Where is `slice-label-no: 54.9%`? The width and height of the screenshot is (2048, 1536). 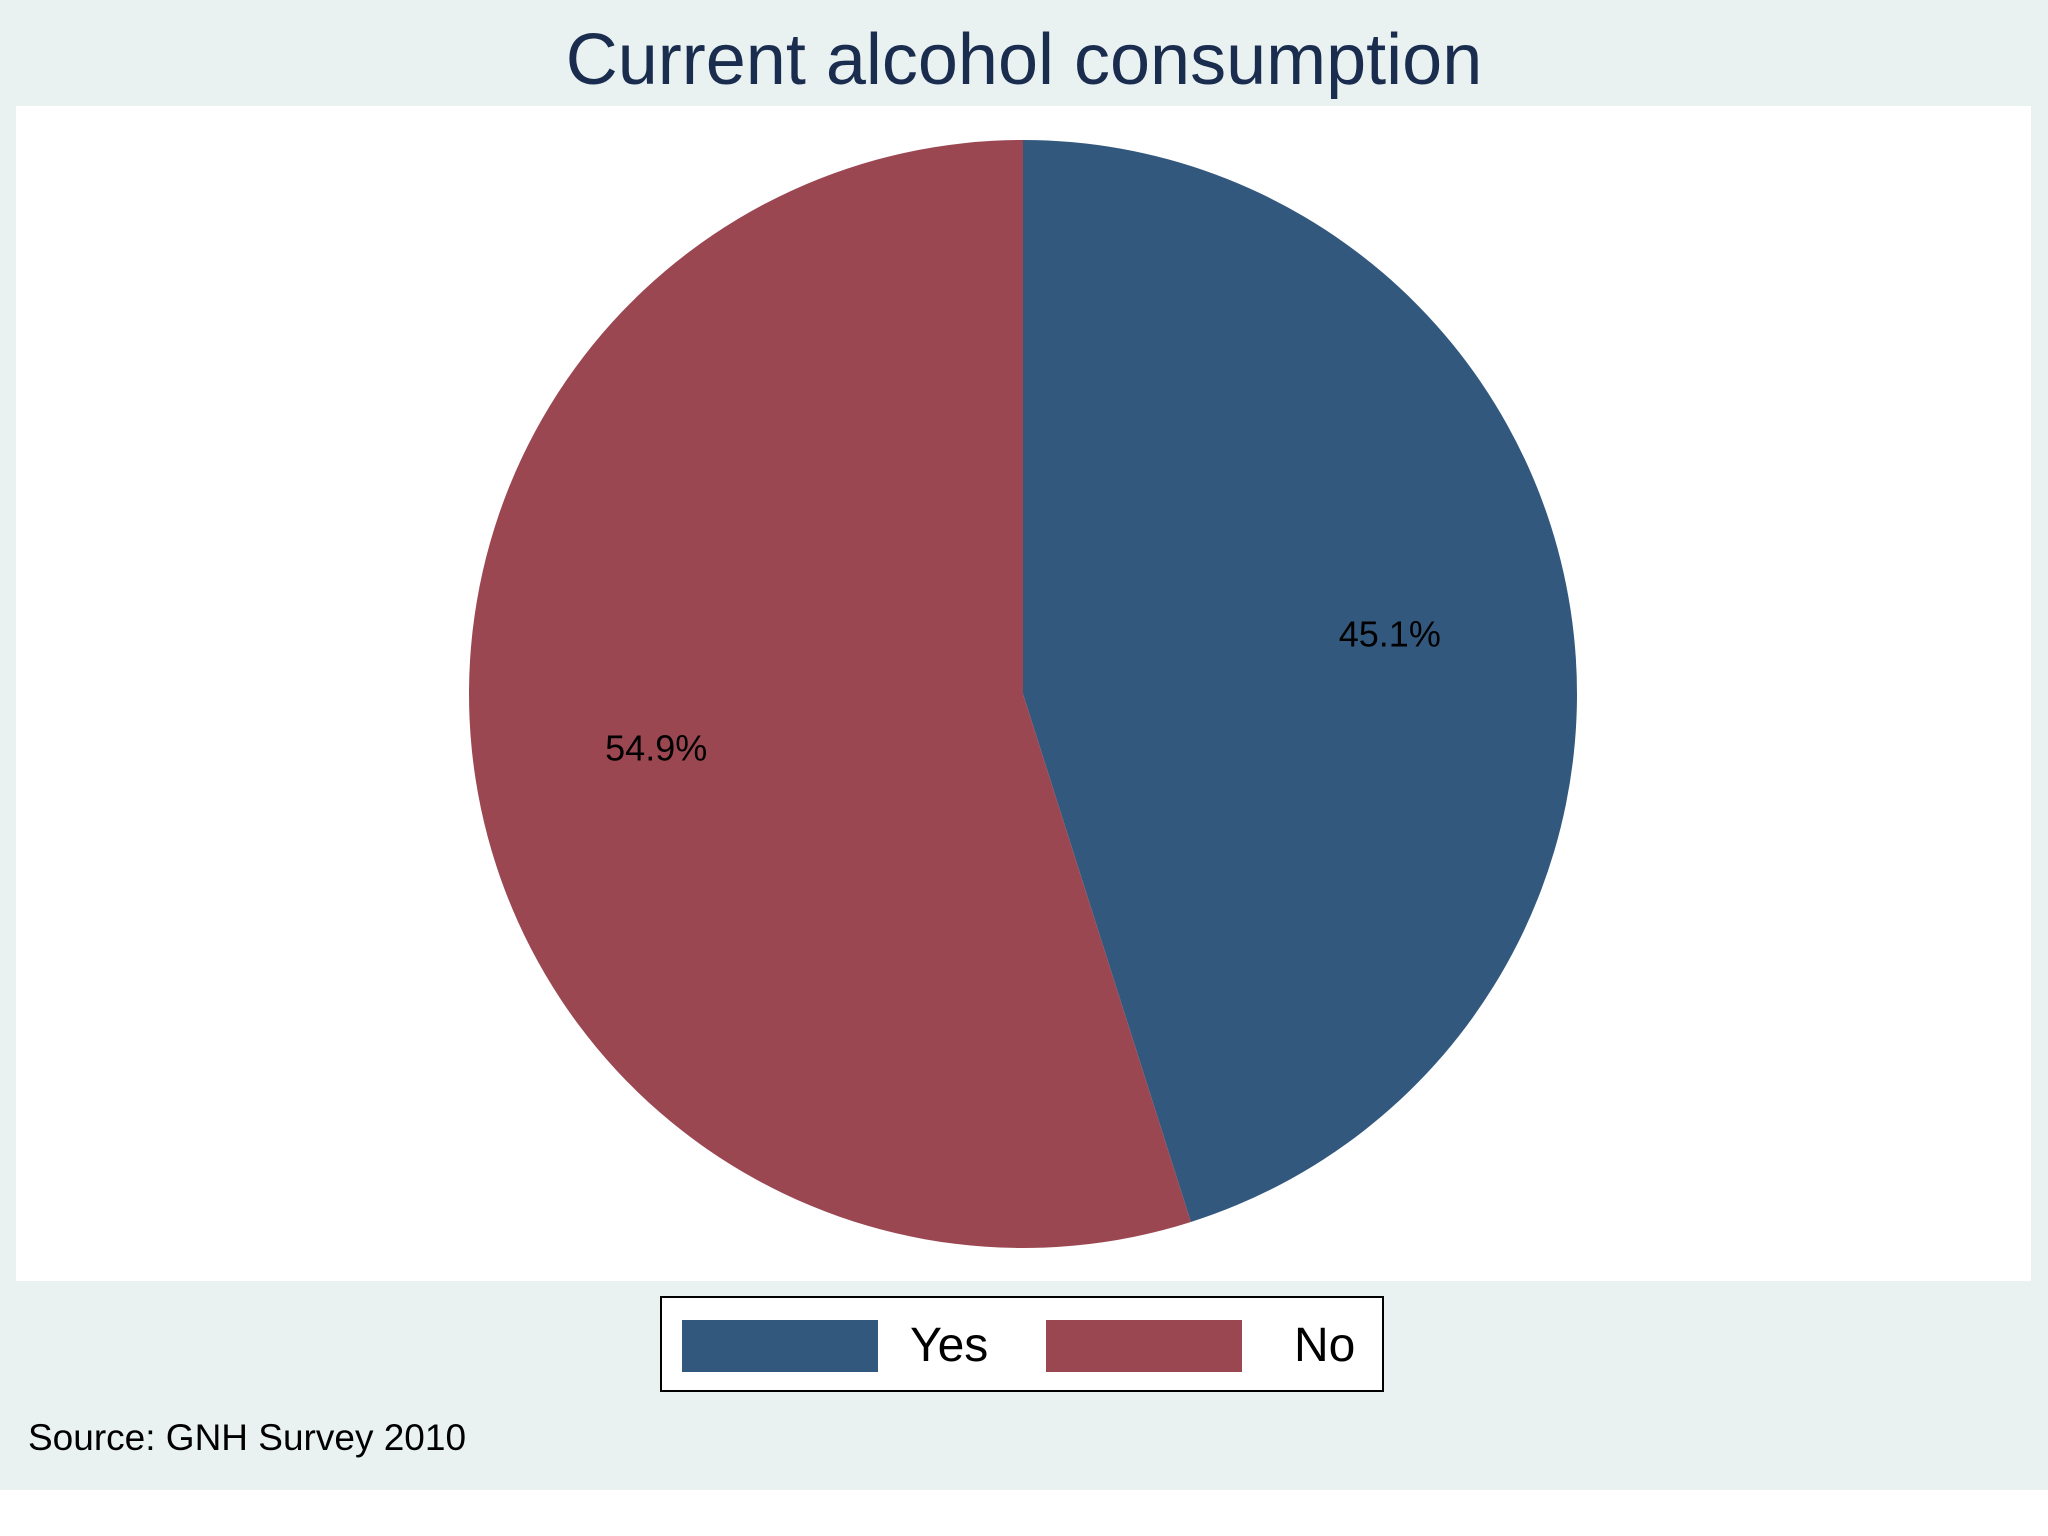
slice-label-no: 54.9% is located at coordinates (656, 747).